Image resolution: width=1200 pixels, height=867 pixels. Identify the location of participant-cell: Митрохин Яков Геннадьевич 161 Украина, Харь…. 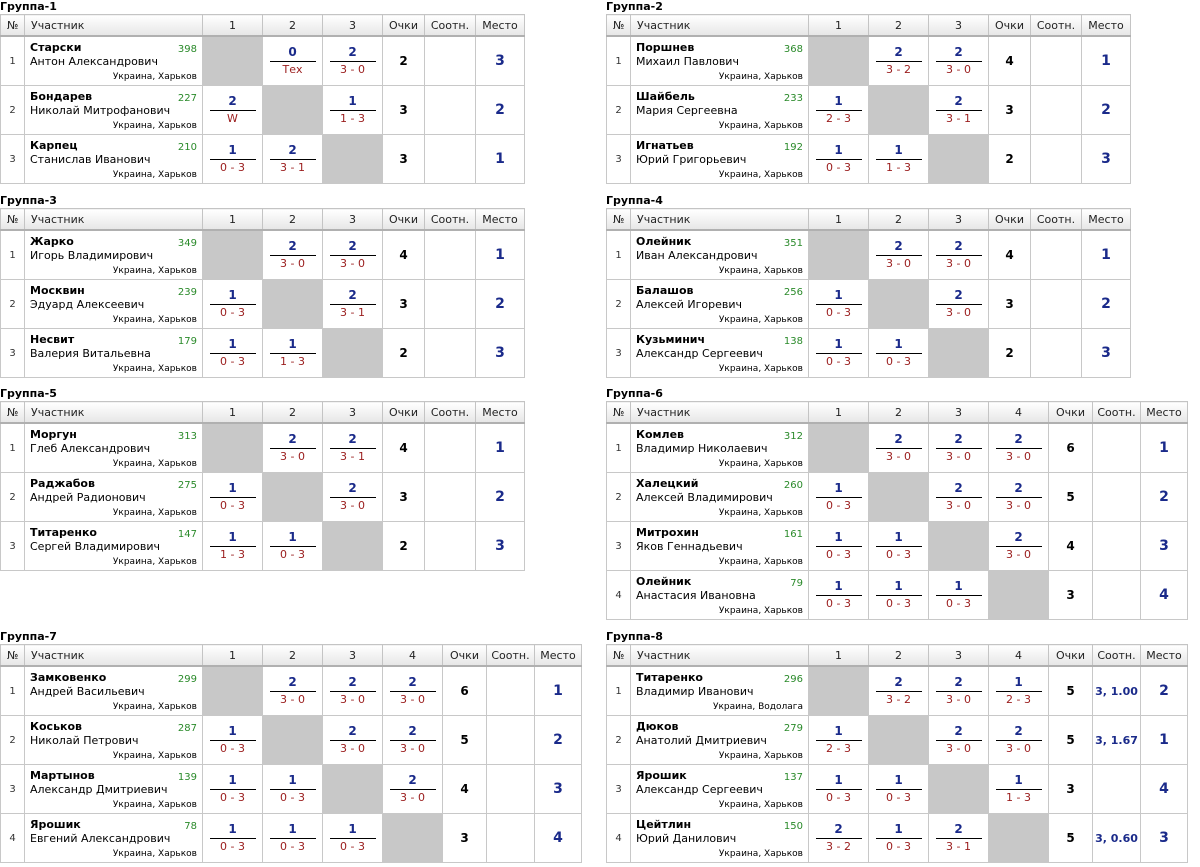
(719, 546).